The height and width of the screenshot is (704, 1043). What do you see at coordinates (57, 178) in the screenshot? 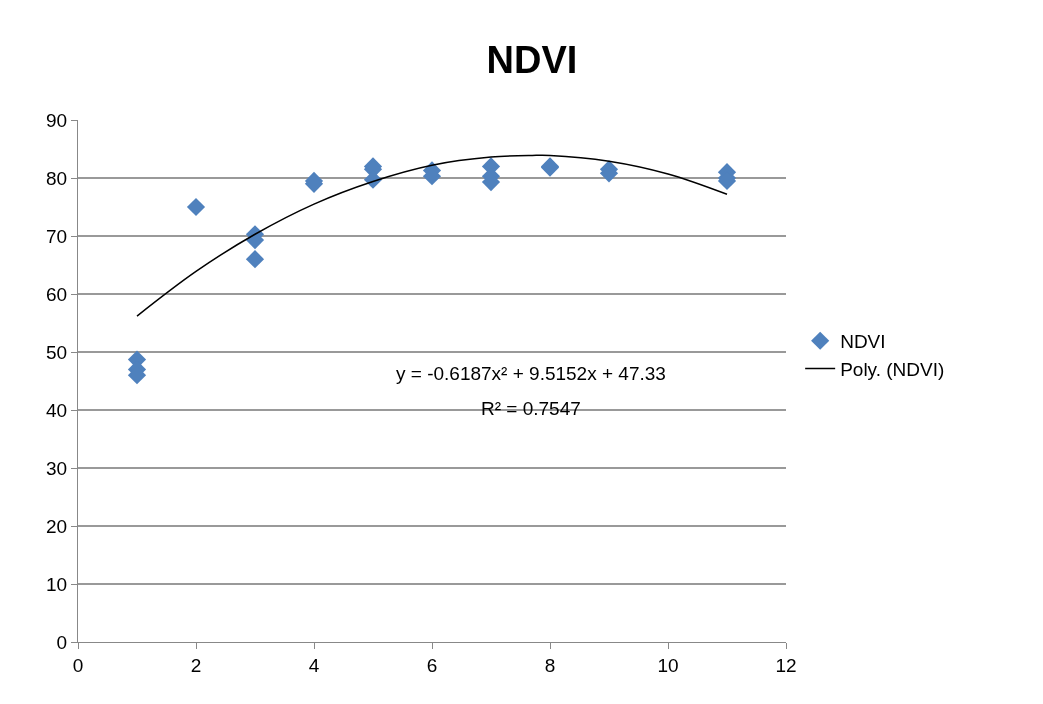
I see `y-tick-label: 80` at bounding box center [57, 178].